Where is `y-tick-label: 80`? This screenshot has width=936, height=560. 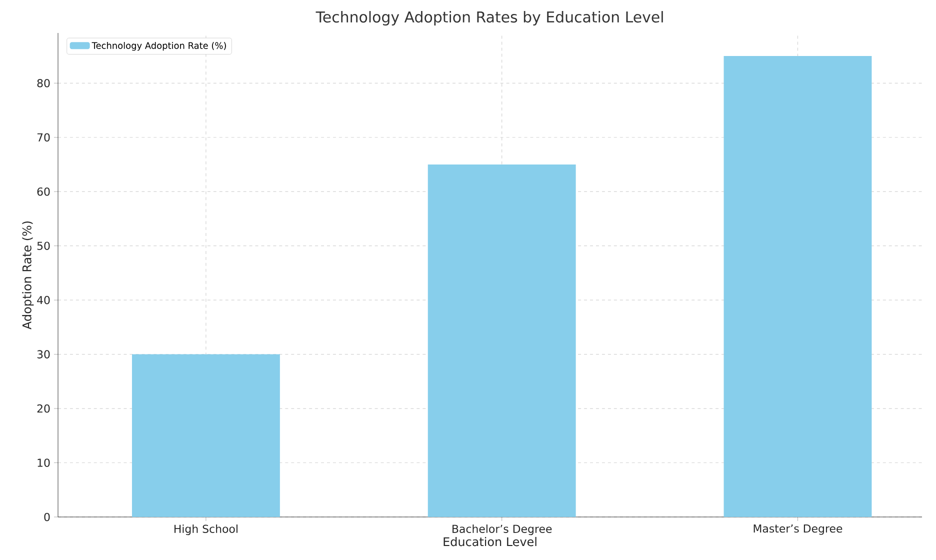
y-tick-label: 80 is located at coordinates (43, 83).